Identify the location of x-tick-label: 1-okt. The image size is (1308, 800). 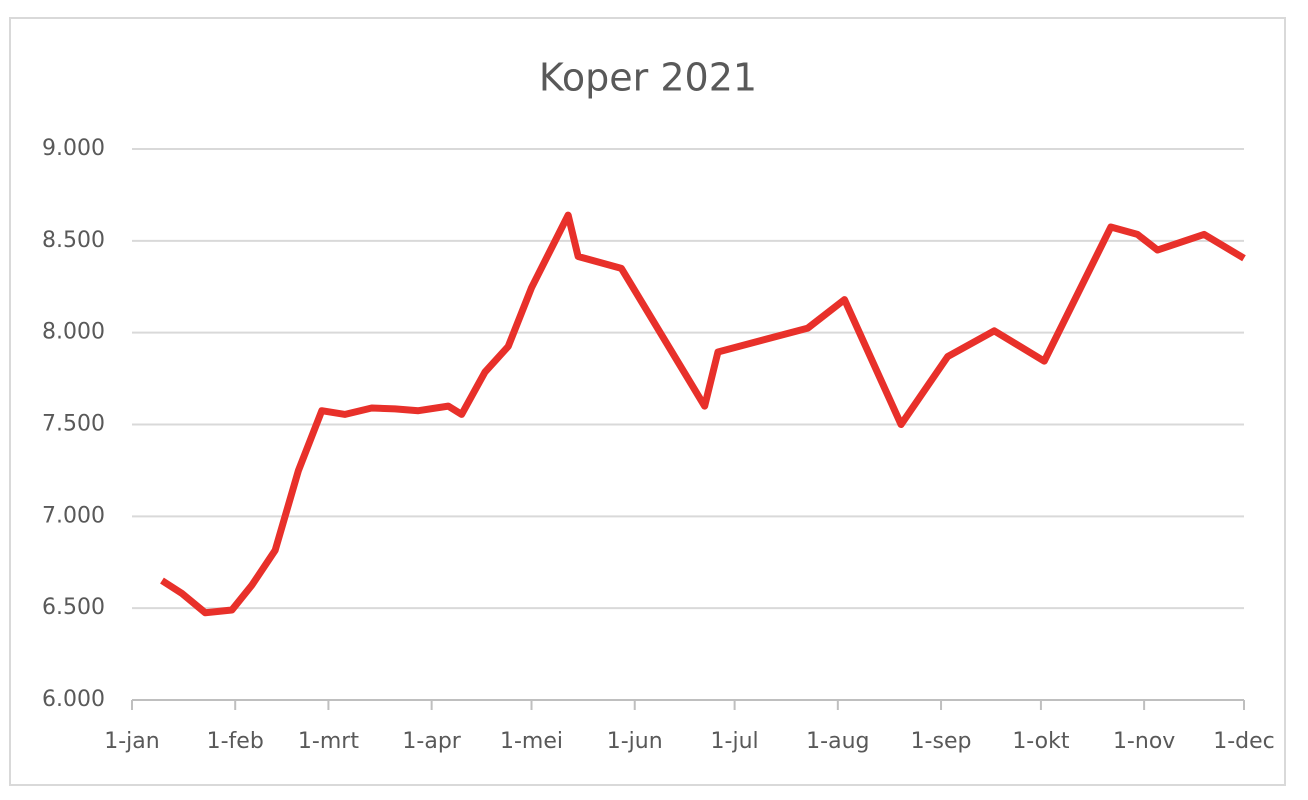
(1041, 741).